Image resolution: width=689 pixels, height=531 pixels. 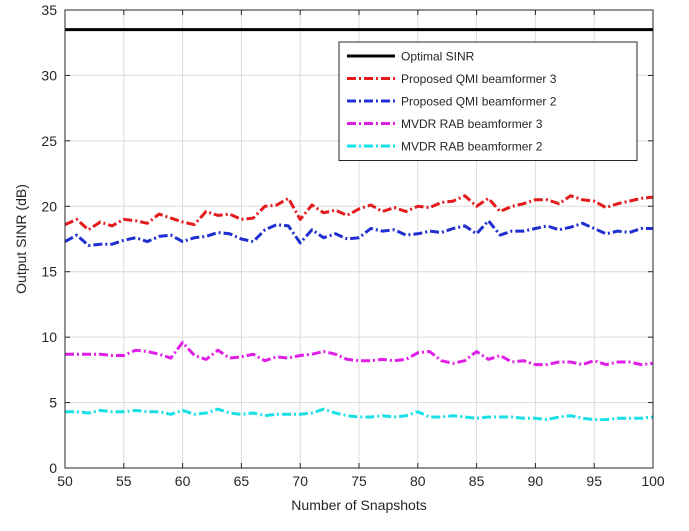 What do you see at coordinates (594, 481) in the screenshot?
I see `x-tick-label: 95` at bounding box center [594, 481].